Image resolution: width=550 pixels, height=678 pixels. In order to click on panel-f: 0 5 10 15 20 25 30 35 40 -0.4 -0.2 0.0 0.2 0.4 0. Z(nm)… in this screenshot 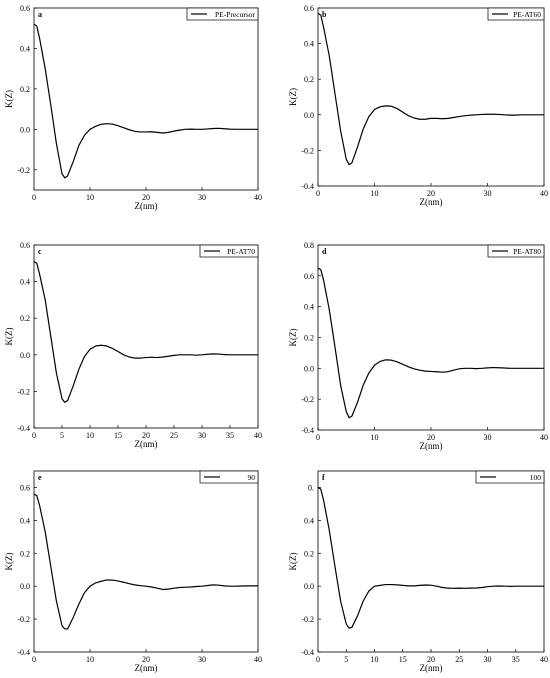, I will do `click(418, 571)`.